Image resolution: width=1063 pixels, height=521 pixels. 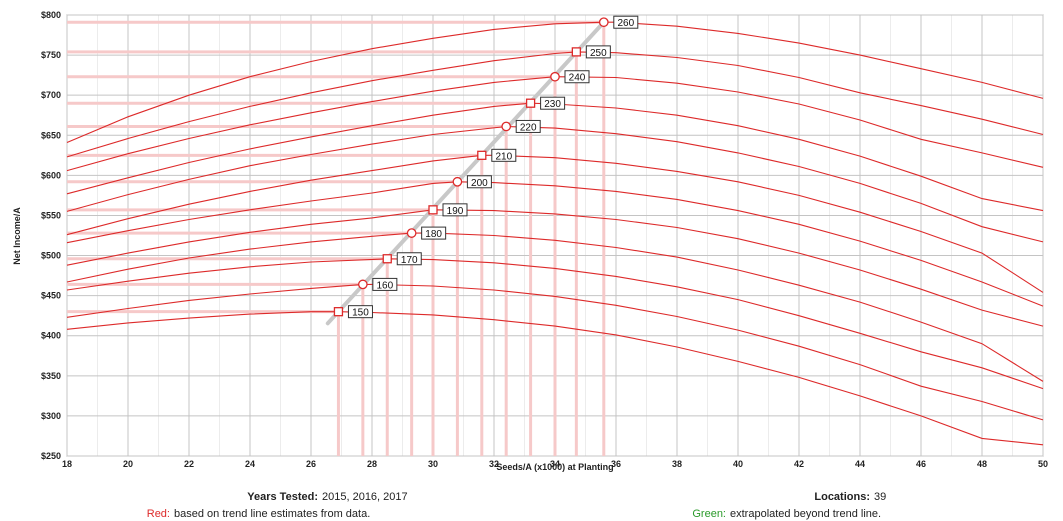 I want to click on x-tick-label: 44, so click(x=860, y=464).